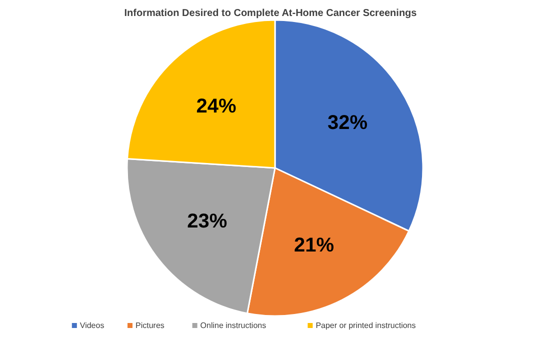 The image size is (541, 347). What do you see at coordinates (207, 221) in the screenshot?
I see `data-label: 23%` at bounding box center [207, 221].